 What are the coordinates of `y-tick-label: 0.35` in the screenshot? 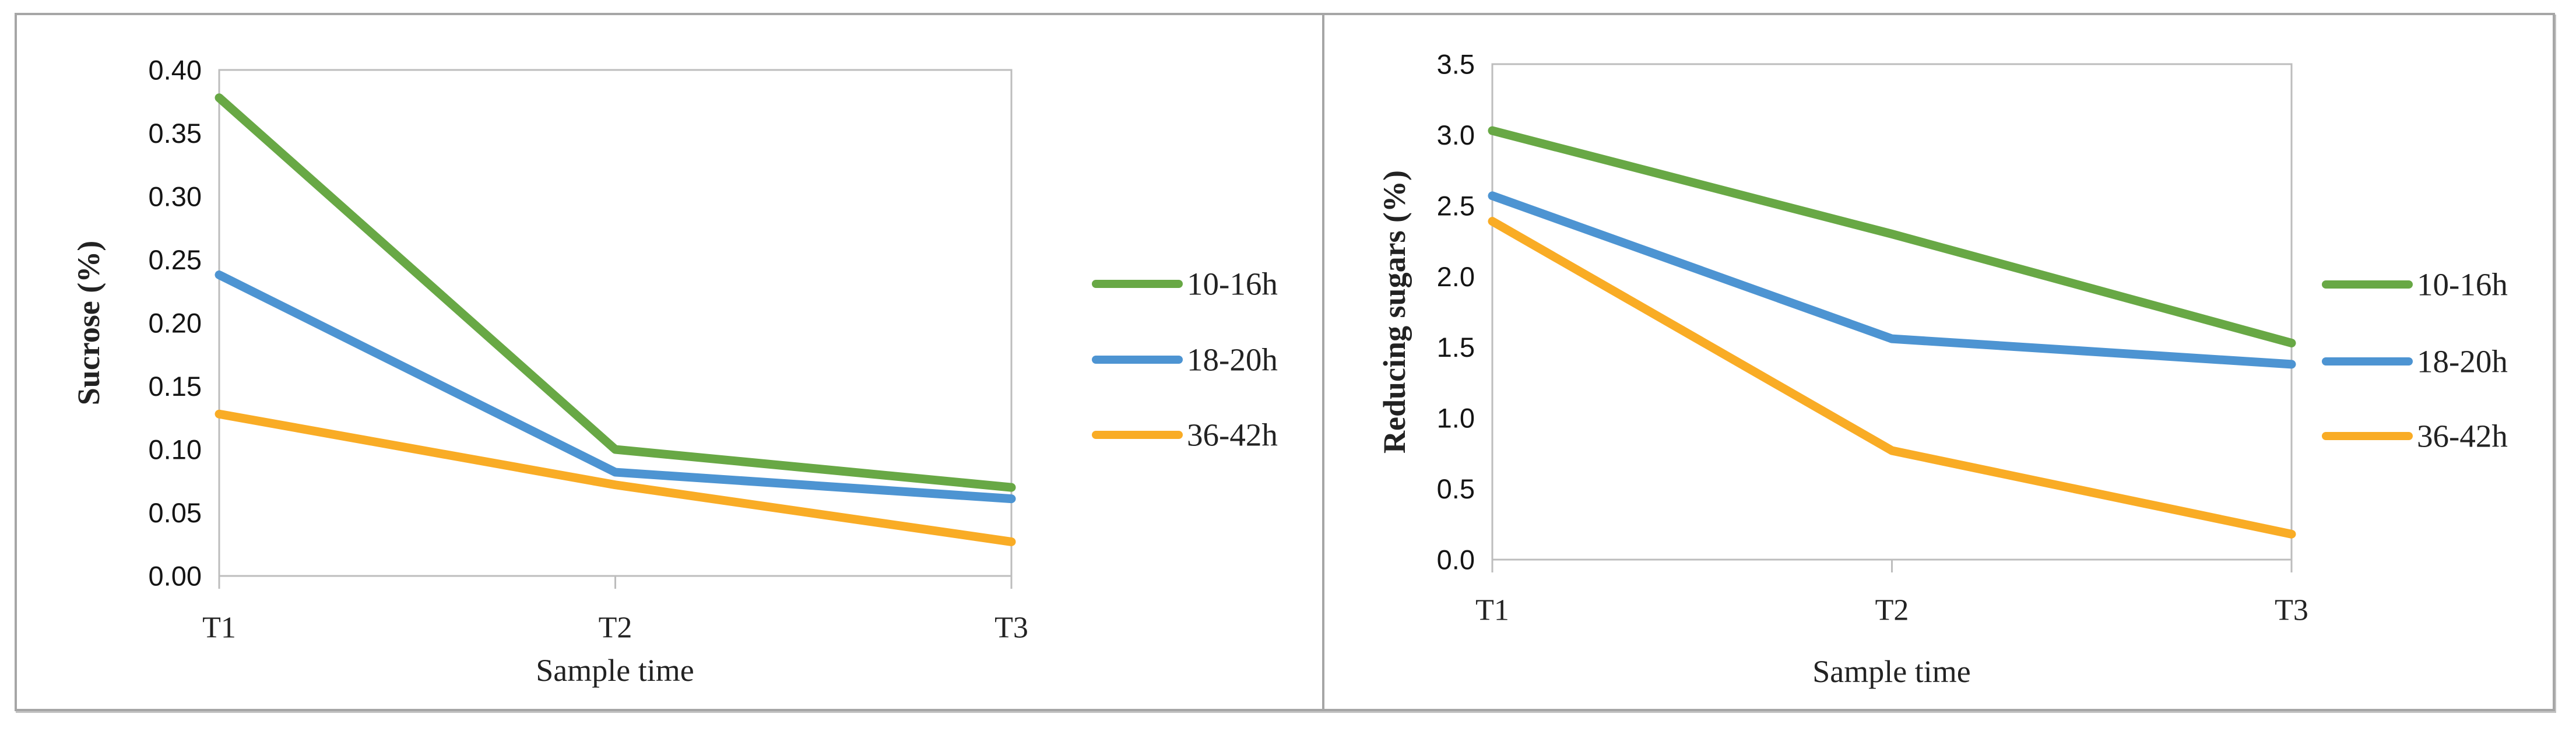 It's located at (175, 133).